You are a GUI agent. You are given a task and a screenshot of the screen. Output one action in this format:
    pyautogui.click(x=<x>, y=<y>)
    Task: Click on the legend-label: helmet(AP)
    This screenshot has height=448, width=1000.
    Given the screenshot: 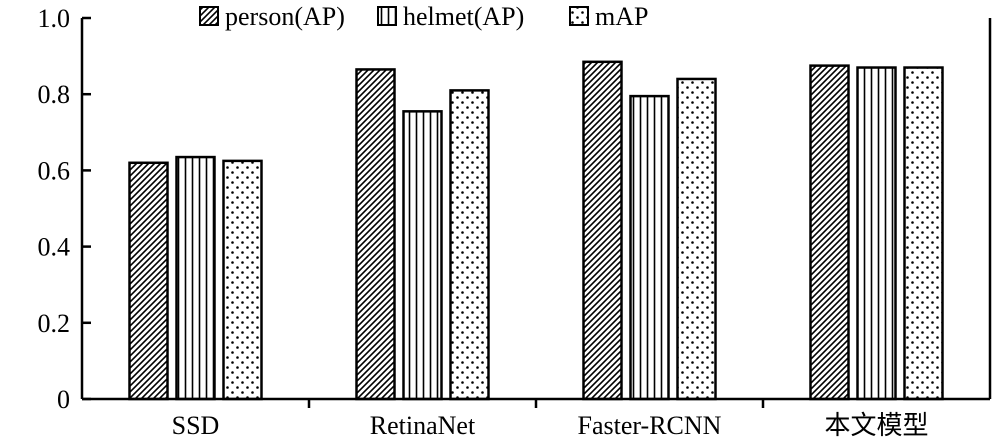 What is the action you would take?
    pyautogui.click(x=463, y=16)
    